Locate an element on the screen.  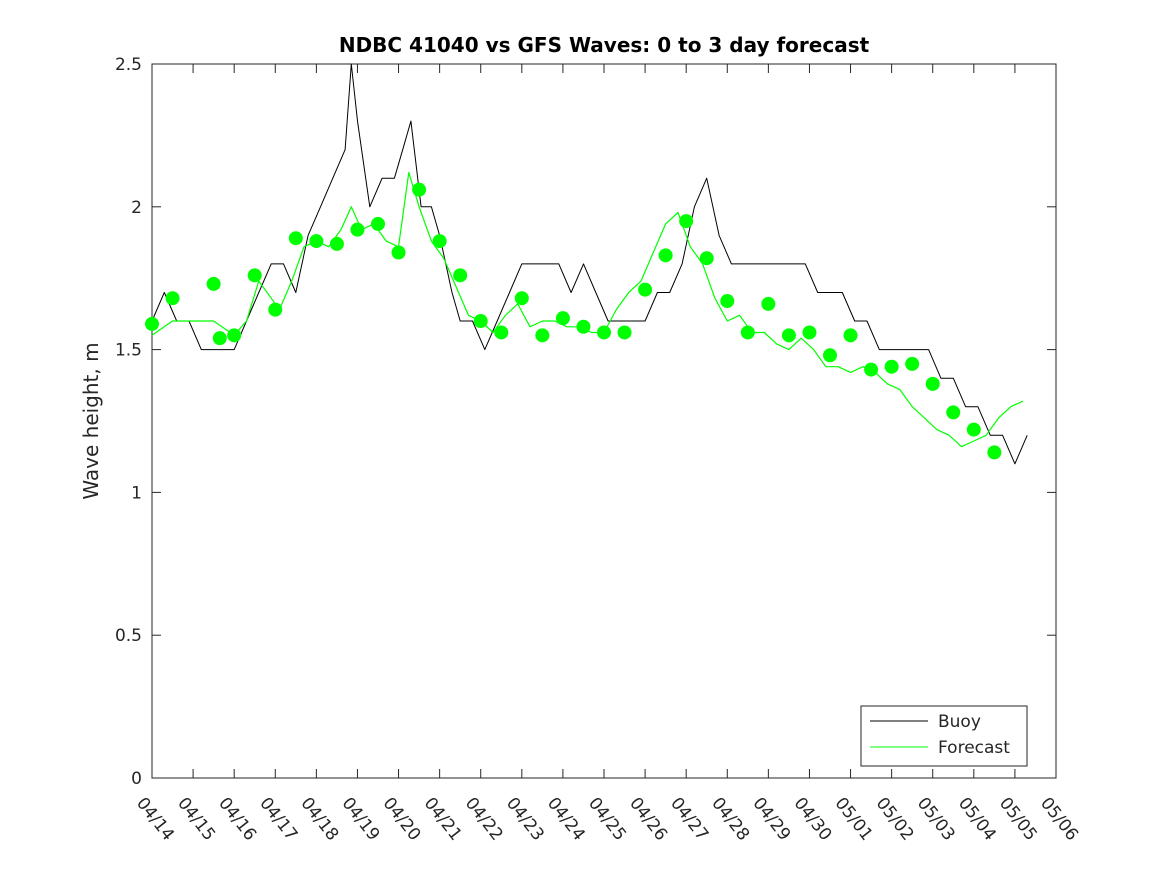
y-tick-label: 1.5 is located at coordinates (128, 351).